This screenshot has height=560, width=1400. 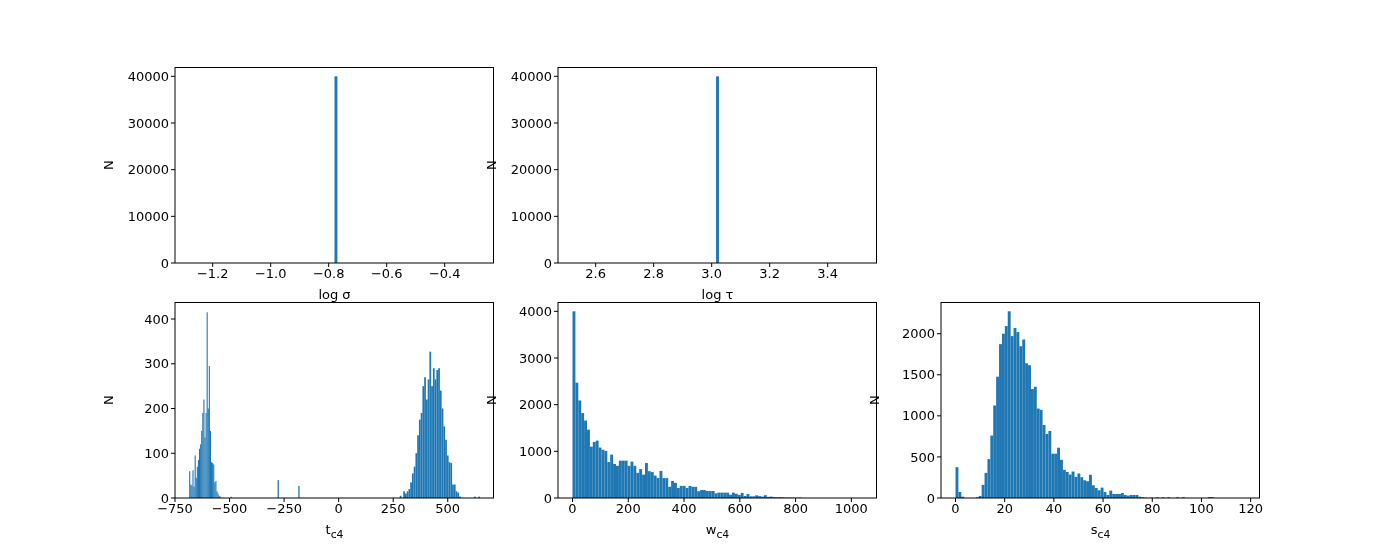 What do you see at coordinates (535, 311) in the screenshot?
I see `y-tick-label: 4000` at bounding box center [535, 311].